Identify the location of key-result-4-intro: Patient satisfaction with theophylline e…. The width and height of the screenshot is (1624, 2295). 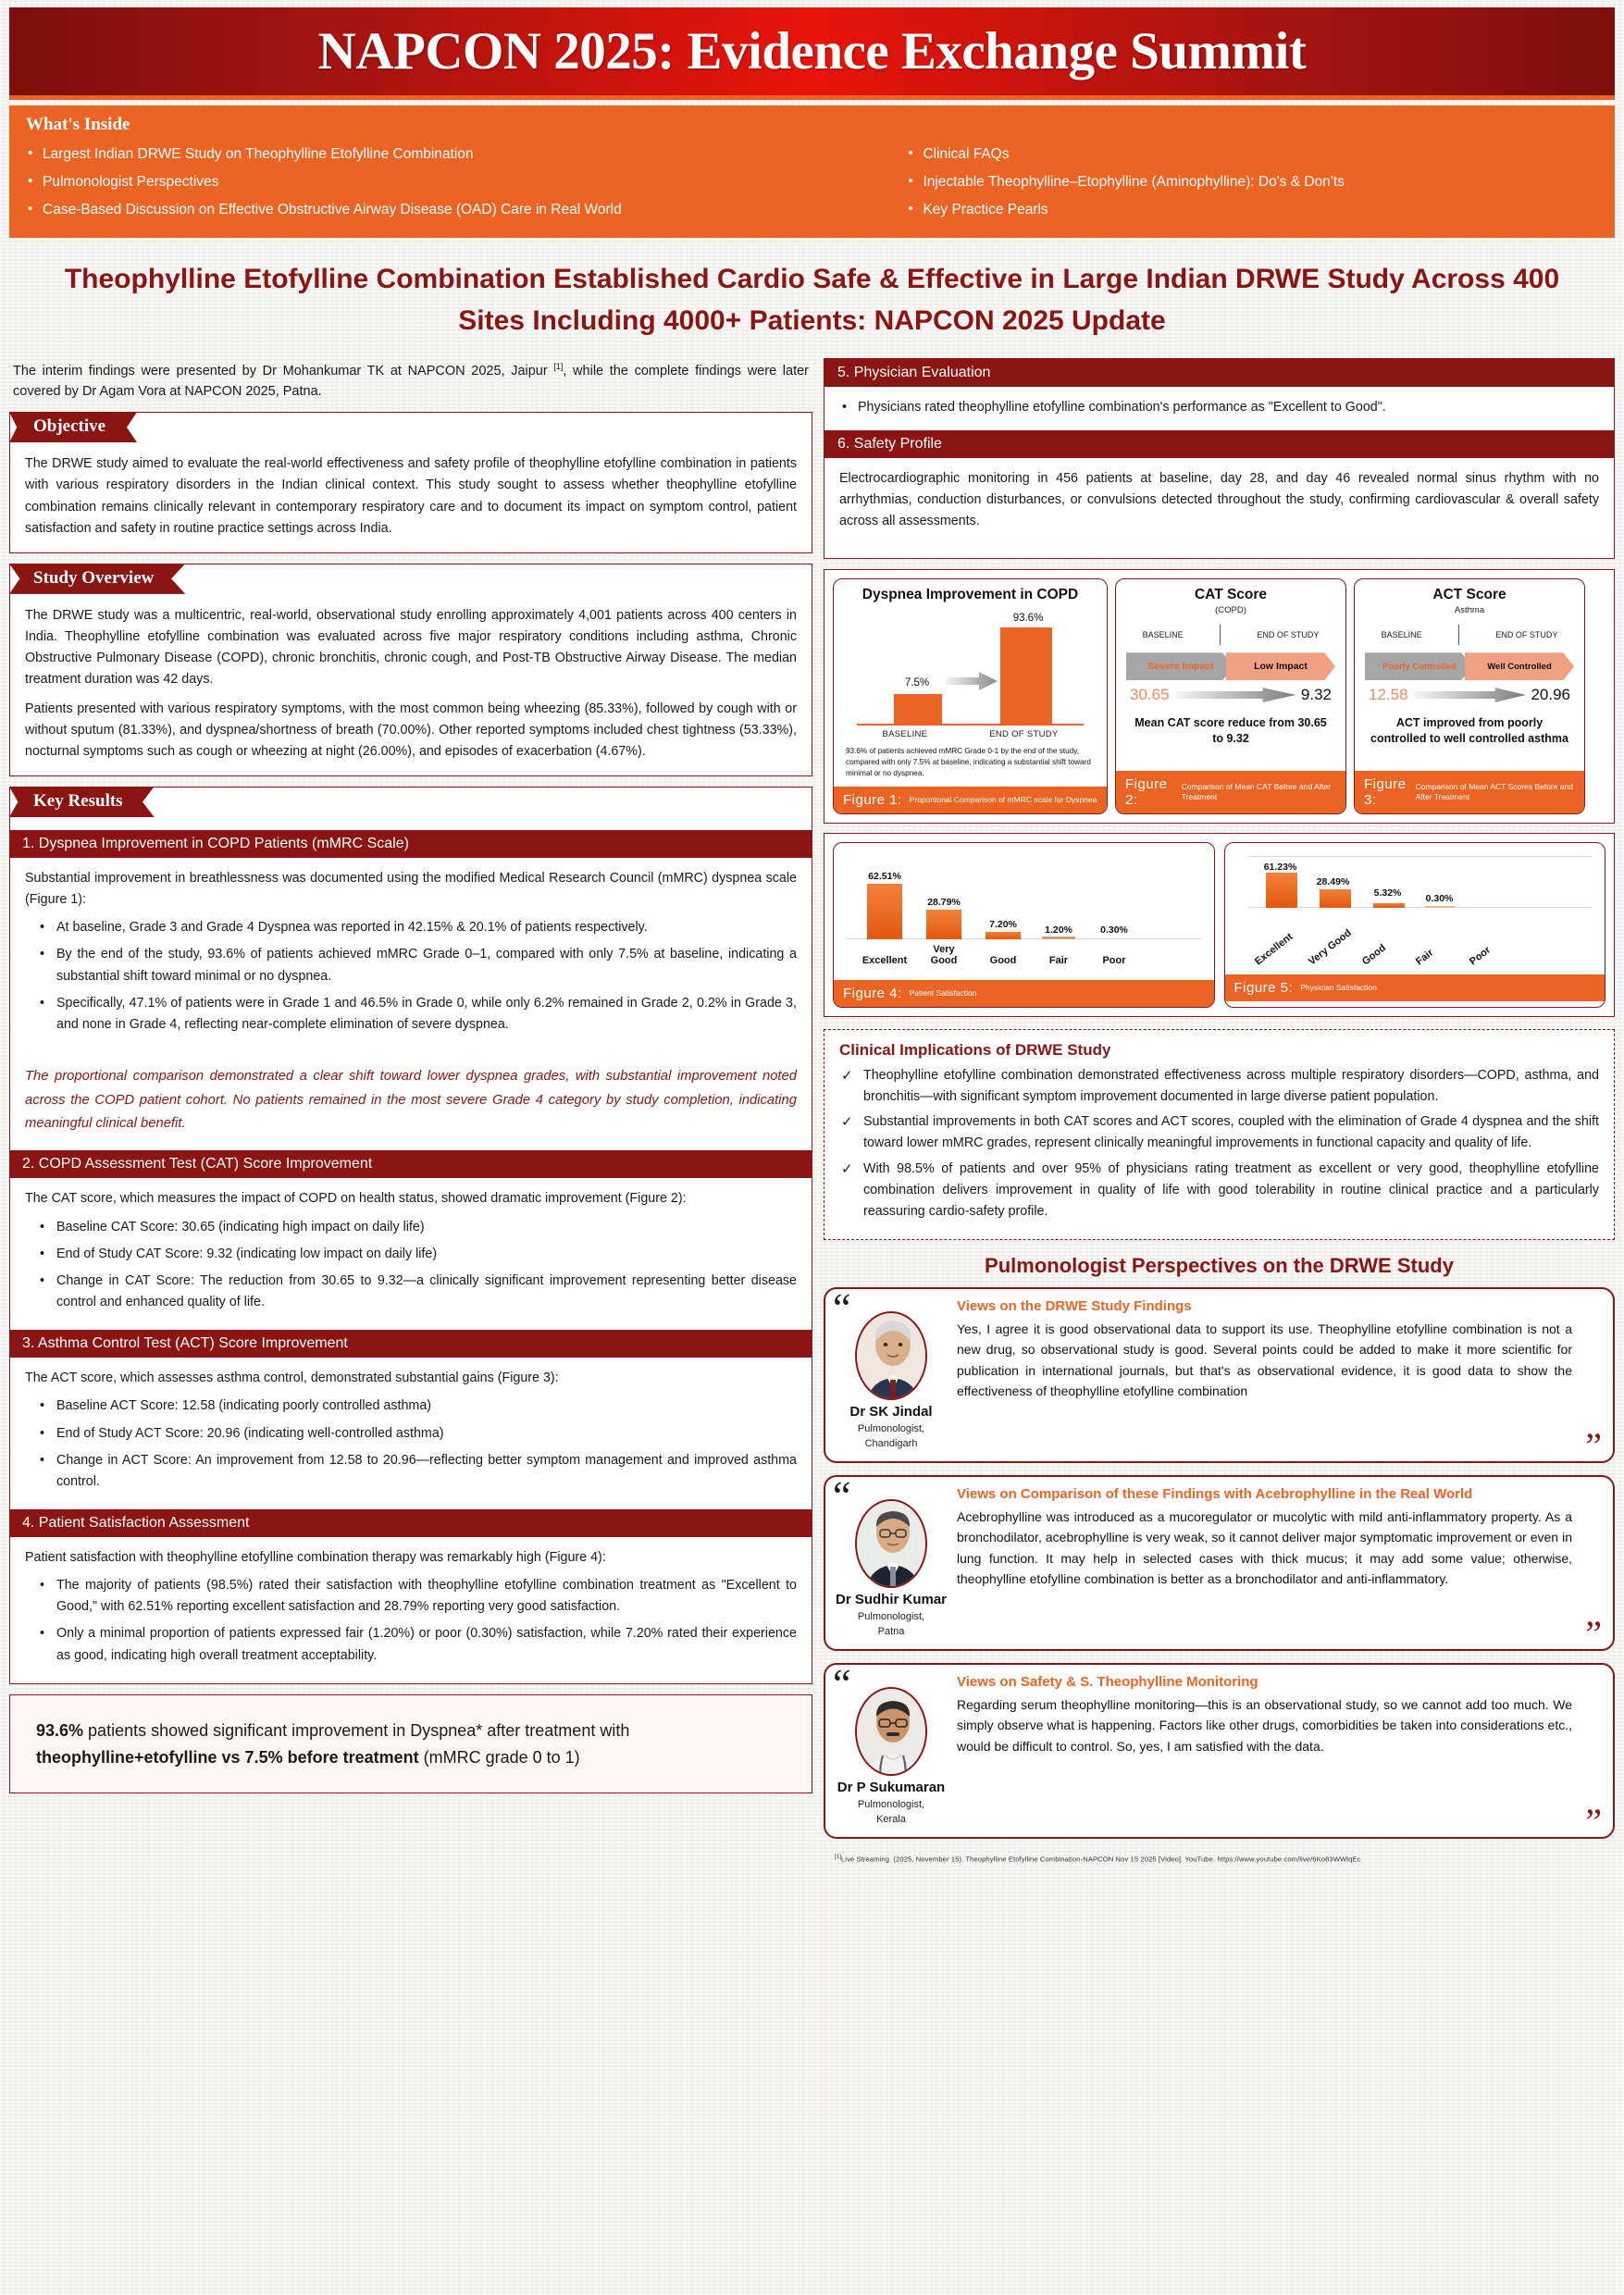
(315, 1557).